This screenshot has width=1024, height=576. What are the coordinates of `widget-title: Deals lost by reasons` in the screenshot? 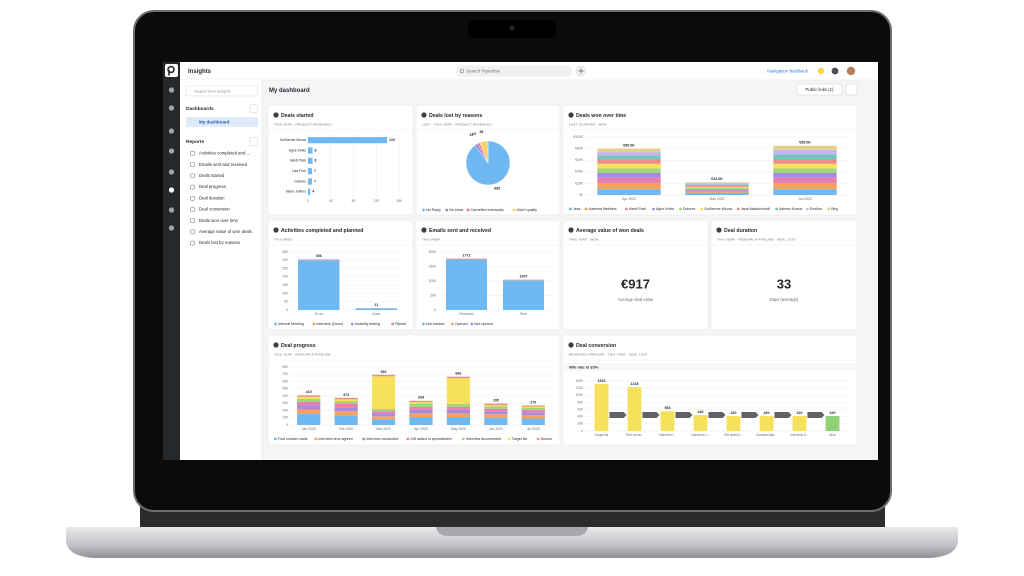 It's located at (455, 116).